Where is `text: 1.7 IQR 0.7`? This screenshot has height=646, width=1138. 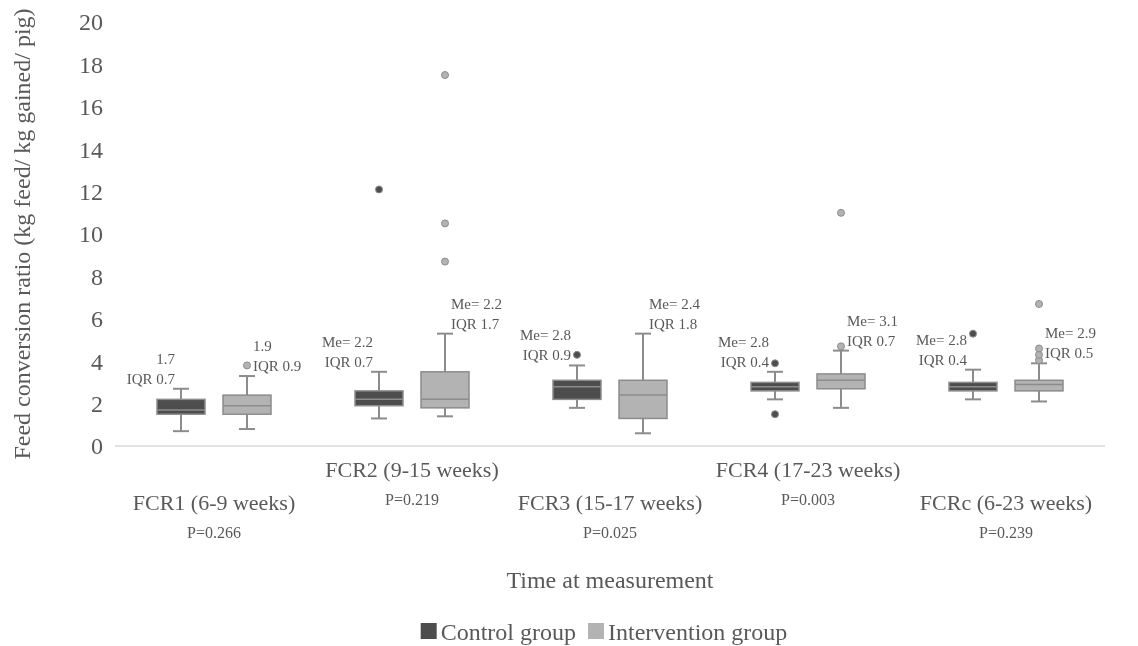 text: 1.7 IQR 0.7 is located at coordinates (150, 368).